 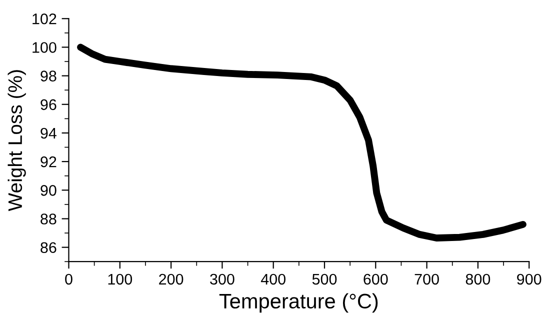 I want to click on x-tick-label: 0, so click(x=68, y=279).